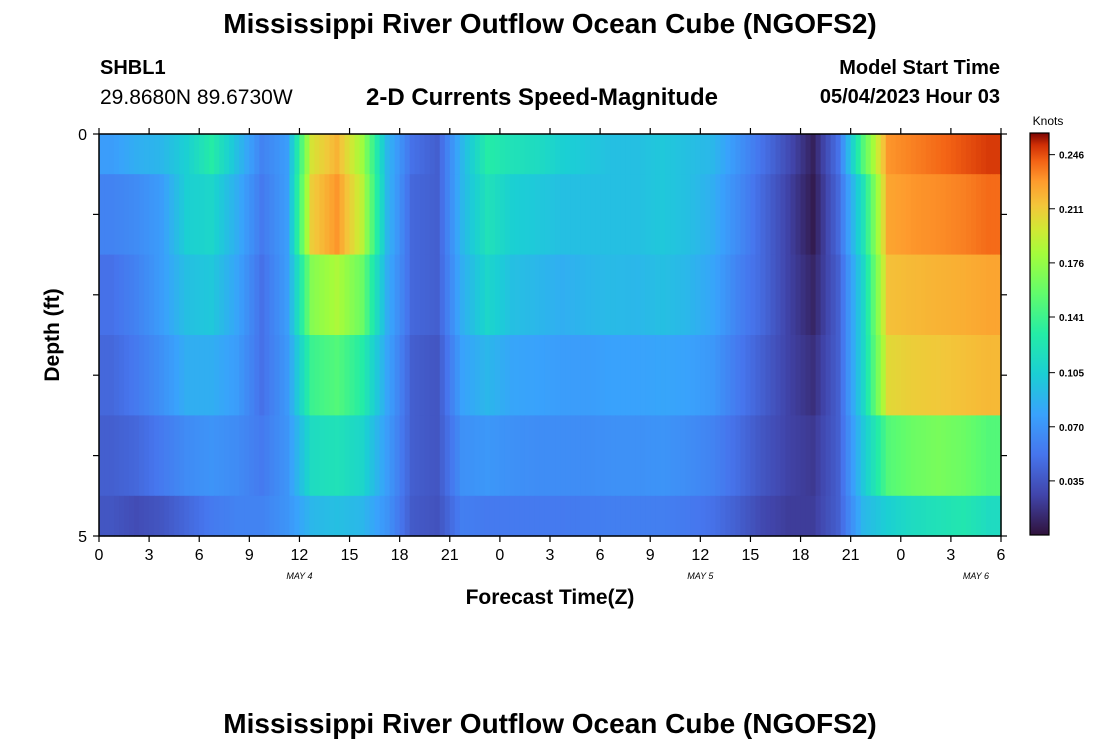  I want to click on y-tick-label: 0, so click(82, 135).